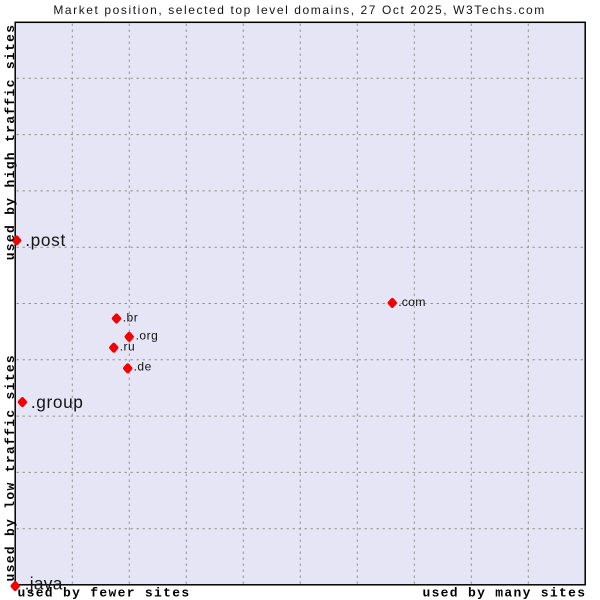  Describe the element at coordinates (10, 468) in the screenshot. I see `svg-text: used by low traffic sites` at that location.